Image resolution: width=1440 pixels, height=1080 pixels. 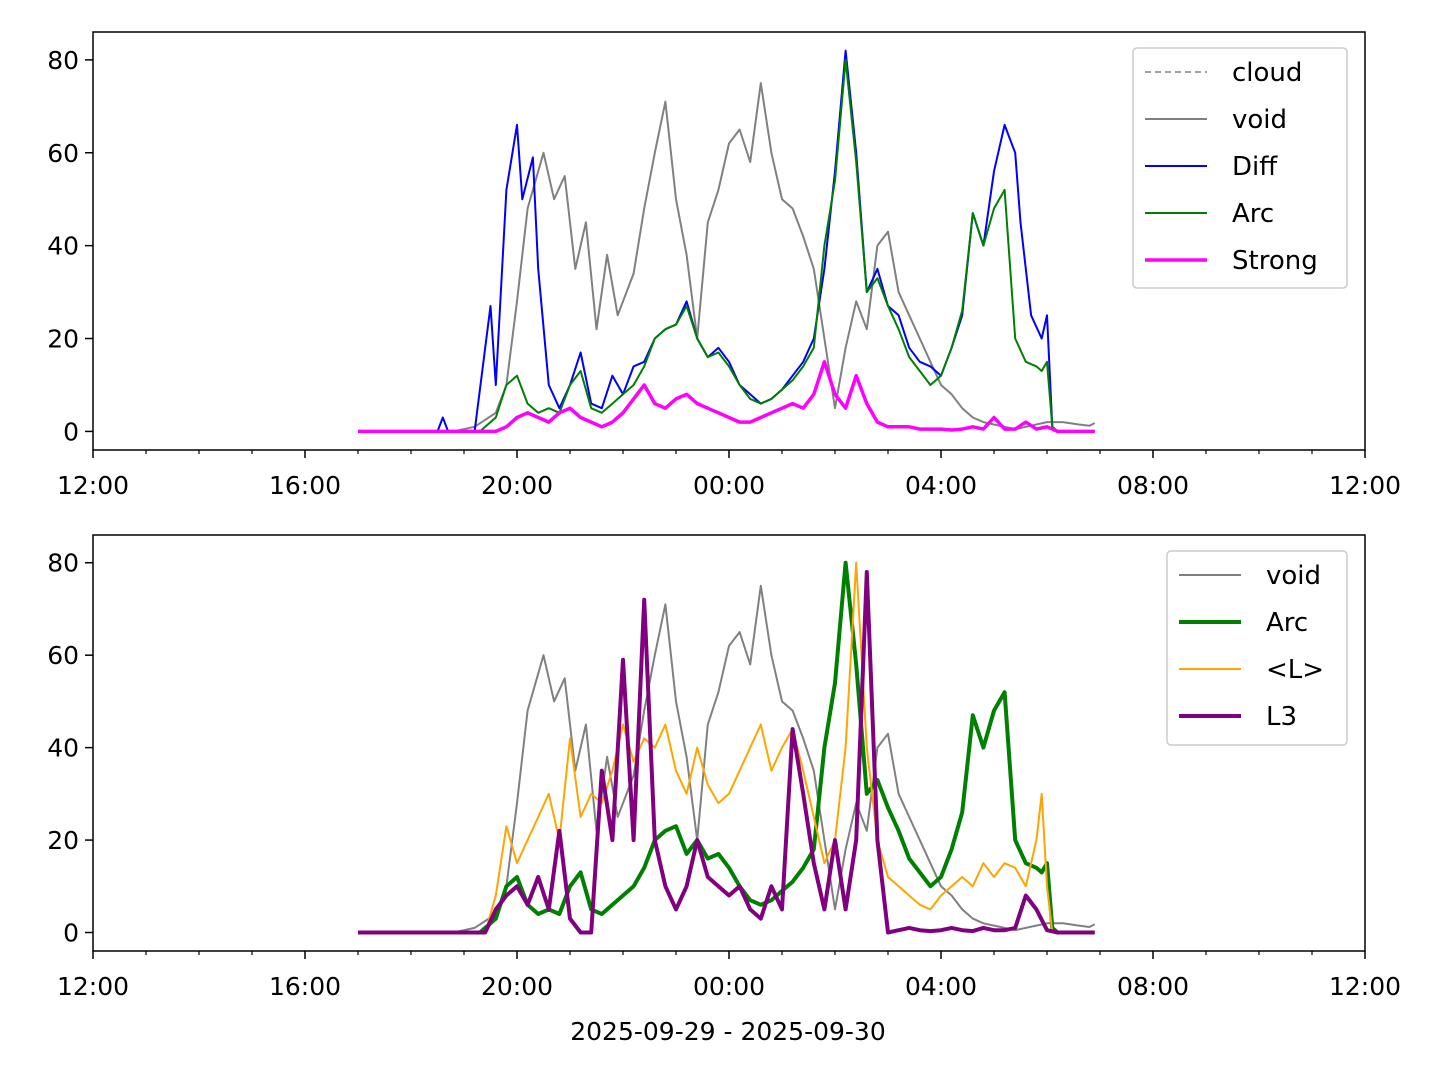 What do you see at coordinates (1275, 261) in the screenshot?
I see `legend-label: Strong` at bounding box center [1275, 261].